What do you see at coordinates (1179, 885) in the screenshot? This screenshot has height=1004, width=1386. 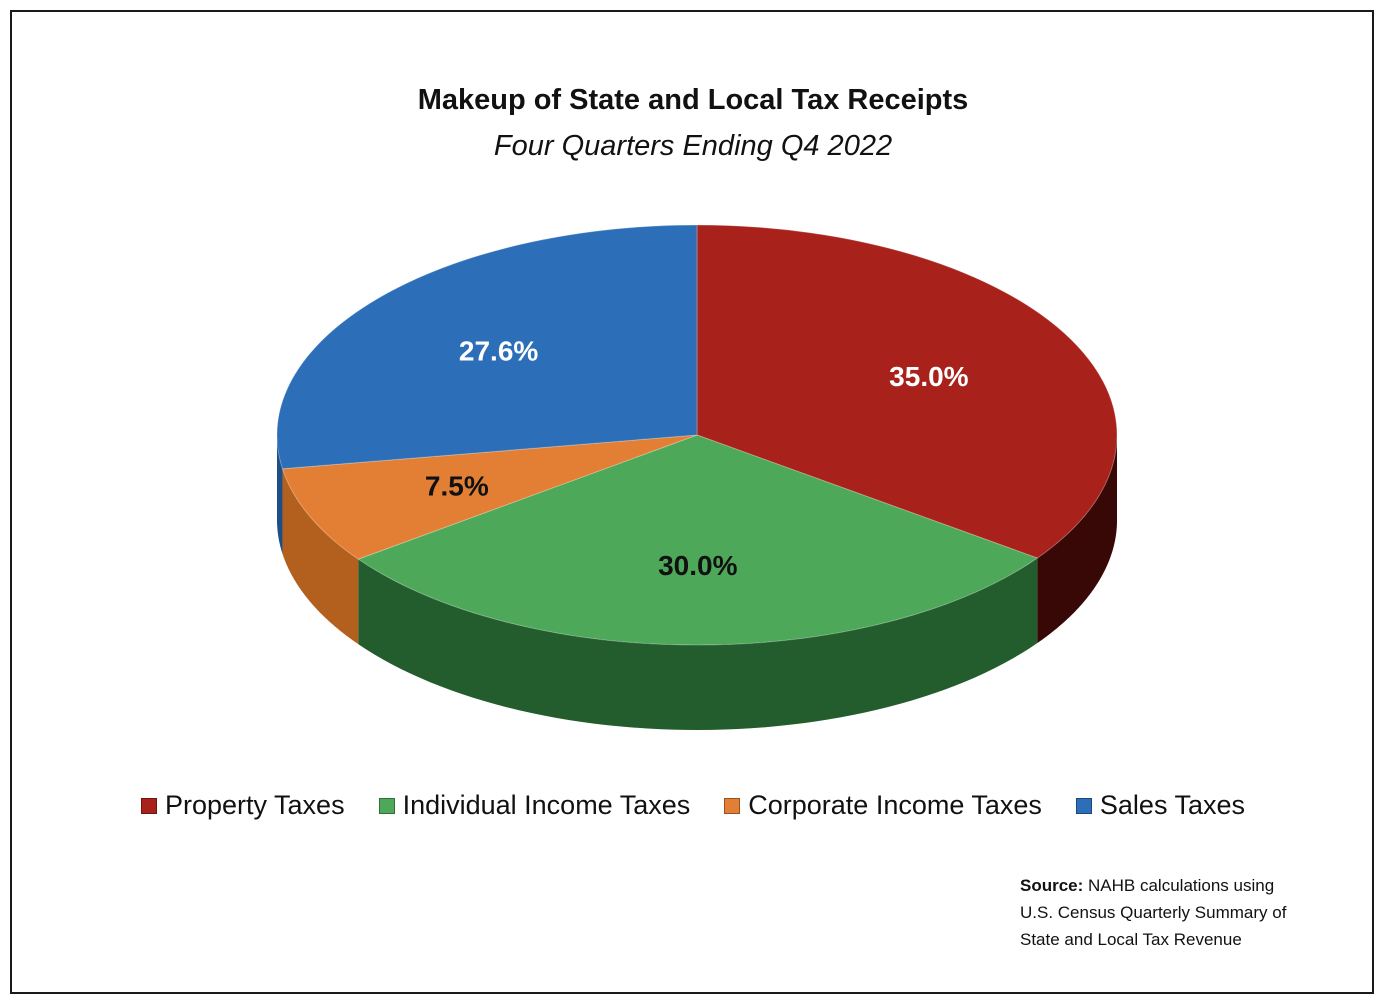 I see `source-line-1: NAHB calculations using` at bounding box center [1179, 885].